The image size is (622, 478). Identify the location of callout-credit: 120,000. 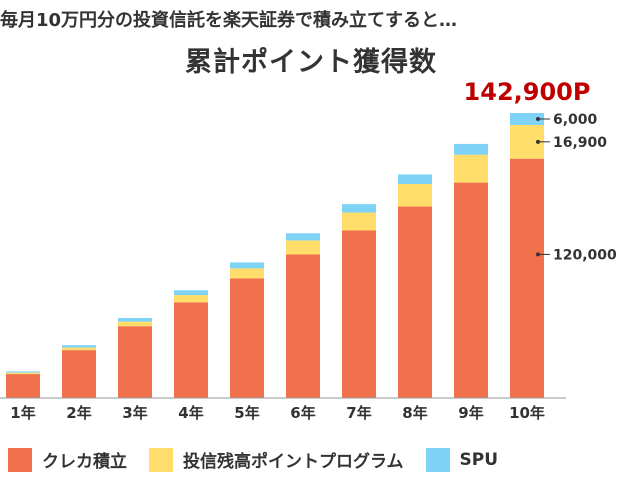
(576, 255).